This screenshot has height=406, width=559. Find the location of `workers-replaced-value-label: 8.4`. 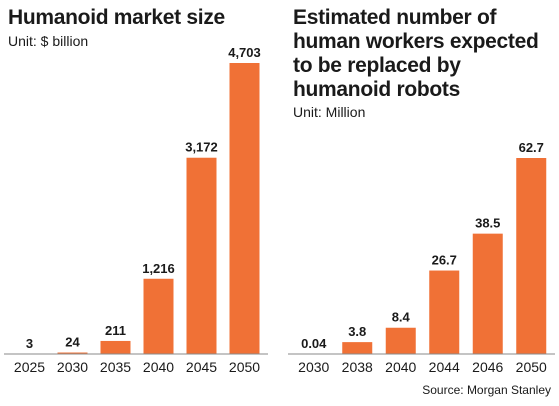

workers-replaced-value-label: 8.4 is located at coordinates (401, 317).